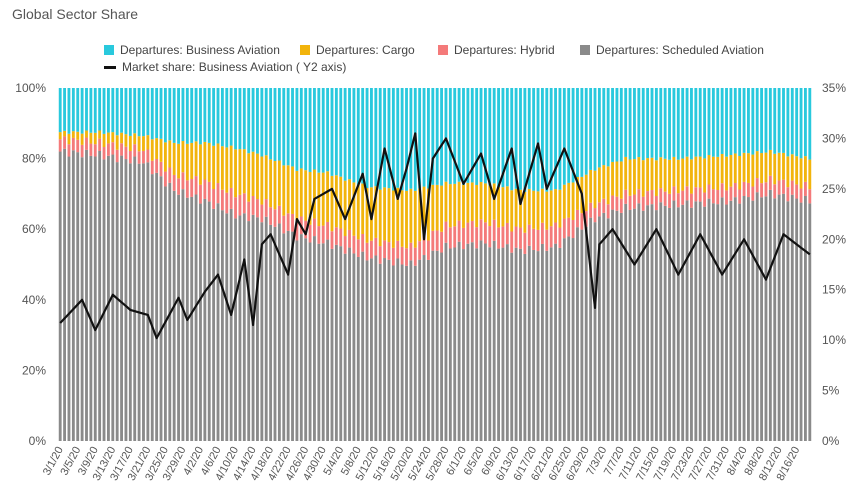  Describe the element at coordinates (357, 50) in the screenshot. I see `legend-item-cargo: Departures: Cargo` at that location.